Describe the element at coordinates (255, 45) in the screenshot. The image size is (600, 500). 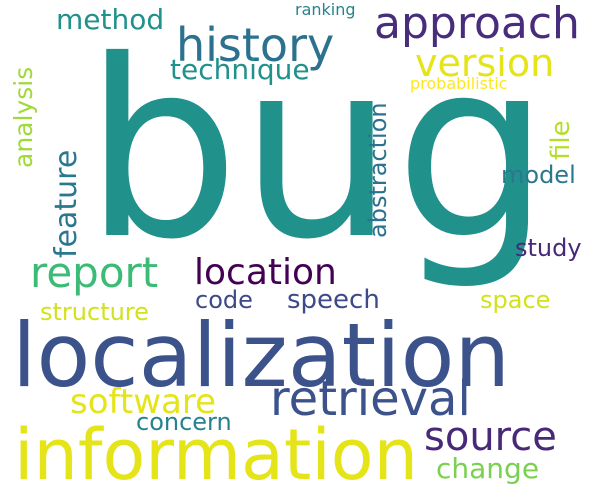
I see `word-history: history` at that location.